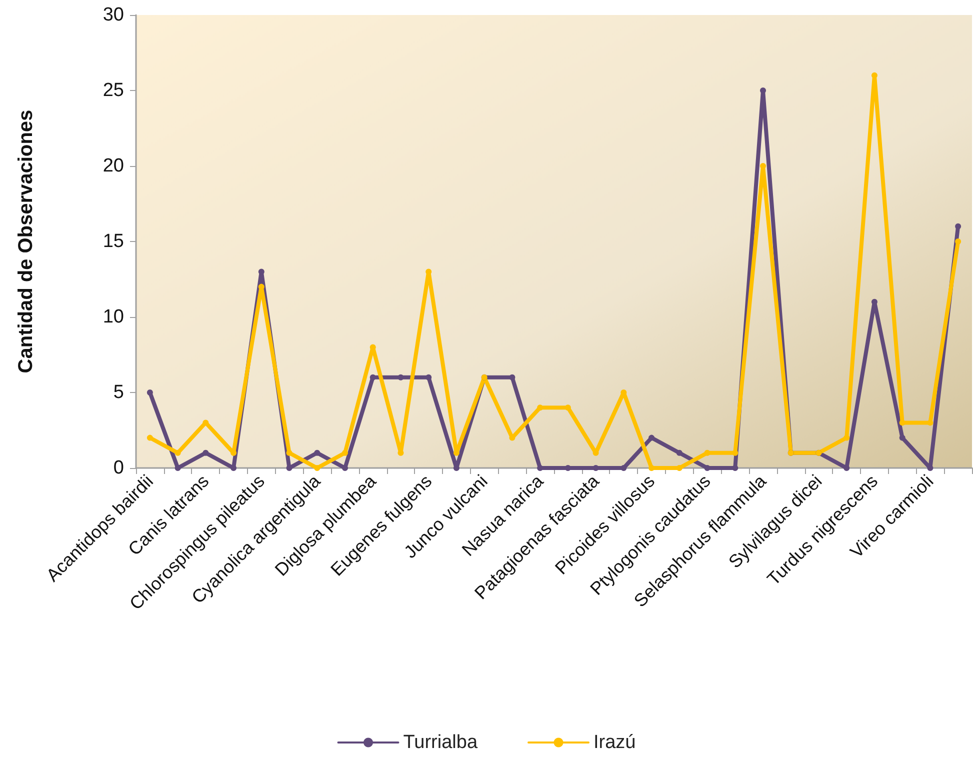 The width and height of the screenshot is (973, 761). Describe the element at coordinates (26, 242) in the screenshot. I see `y-axis-title: Cantidad de Observaciones` at that location.